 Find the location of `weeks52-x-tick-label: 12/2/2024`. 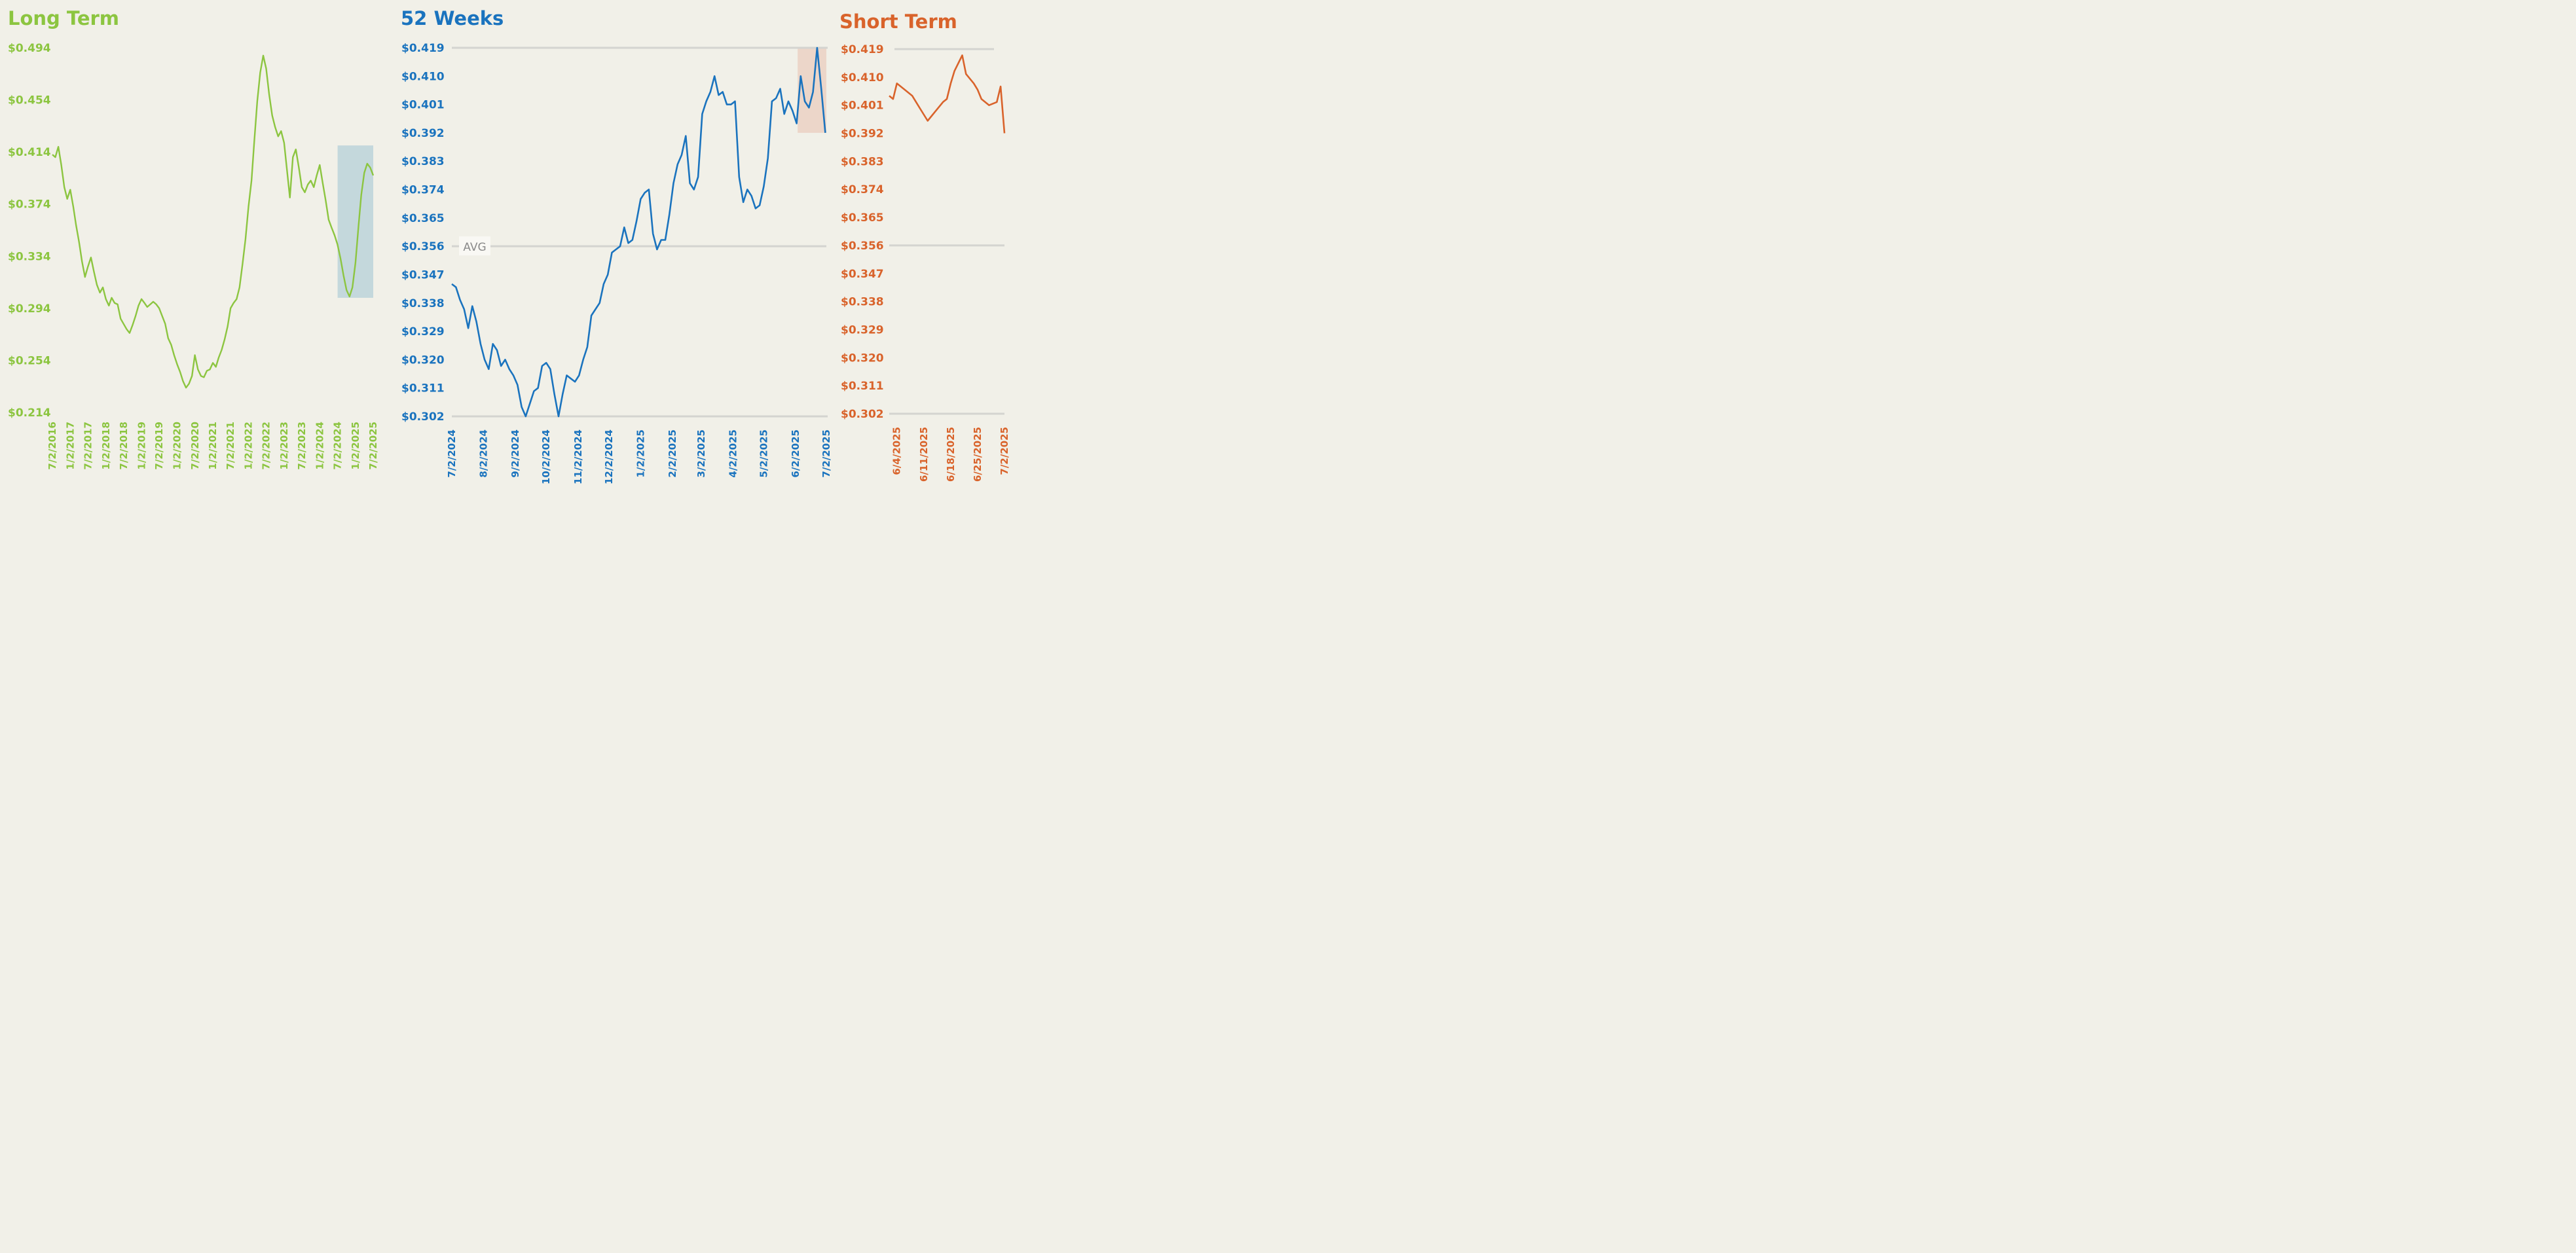

weeks52-x-tick-label: 12/2/2024 is located at coordinates (609, 456).